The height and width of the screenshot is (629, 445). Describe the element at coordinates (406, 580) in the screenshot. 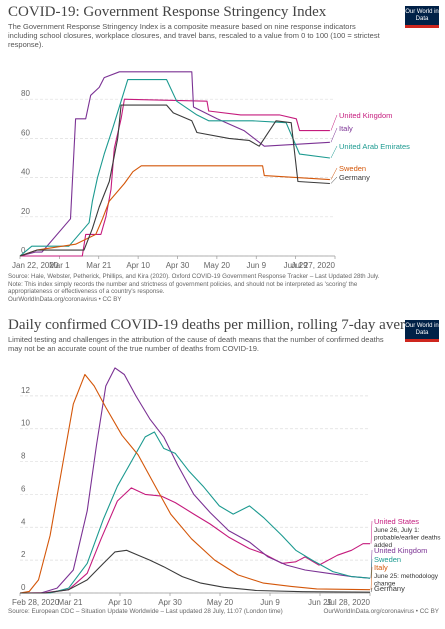

I see `series-annotation: June 25: methodology change` at that location.